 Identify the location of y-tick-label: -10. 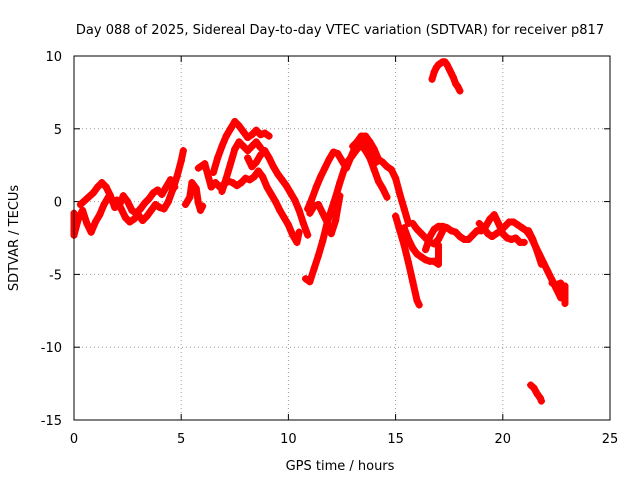
(51, 348).